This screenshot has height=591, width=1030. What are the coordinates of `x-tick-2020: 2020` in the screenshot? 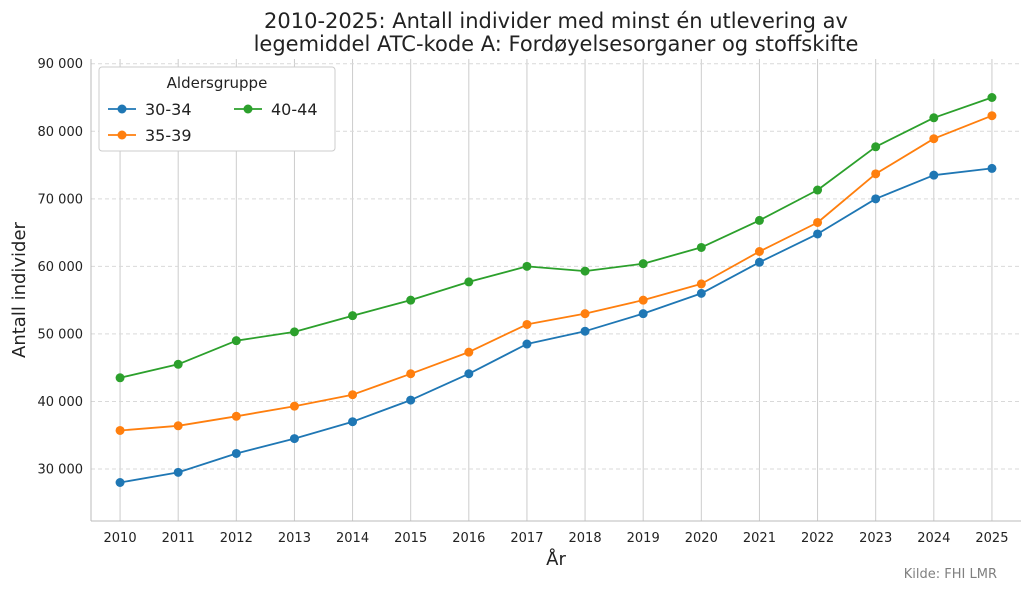 It's located at (701, 538).